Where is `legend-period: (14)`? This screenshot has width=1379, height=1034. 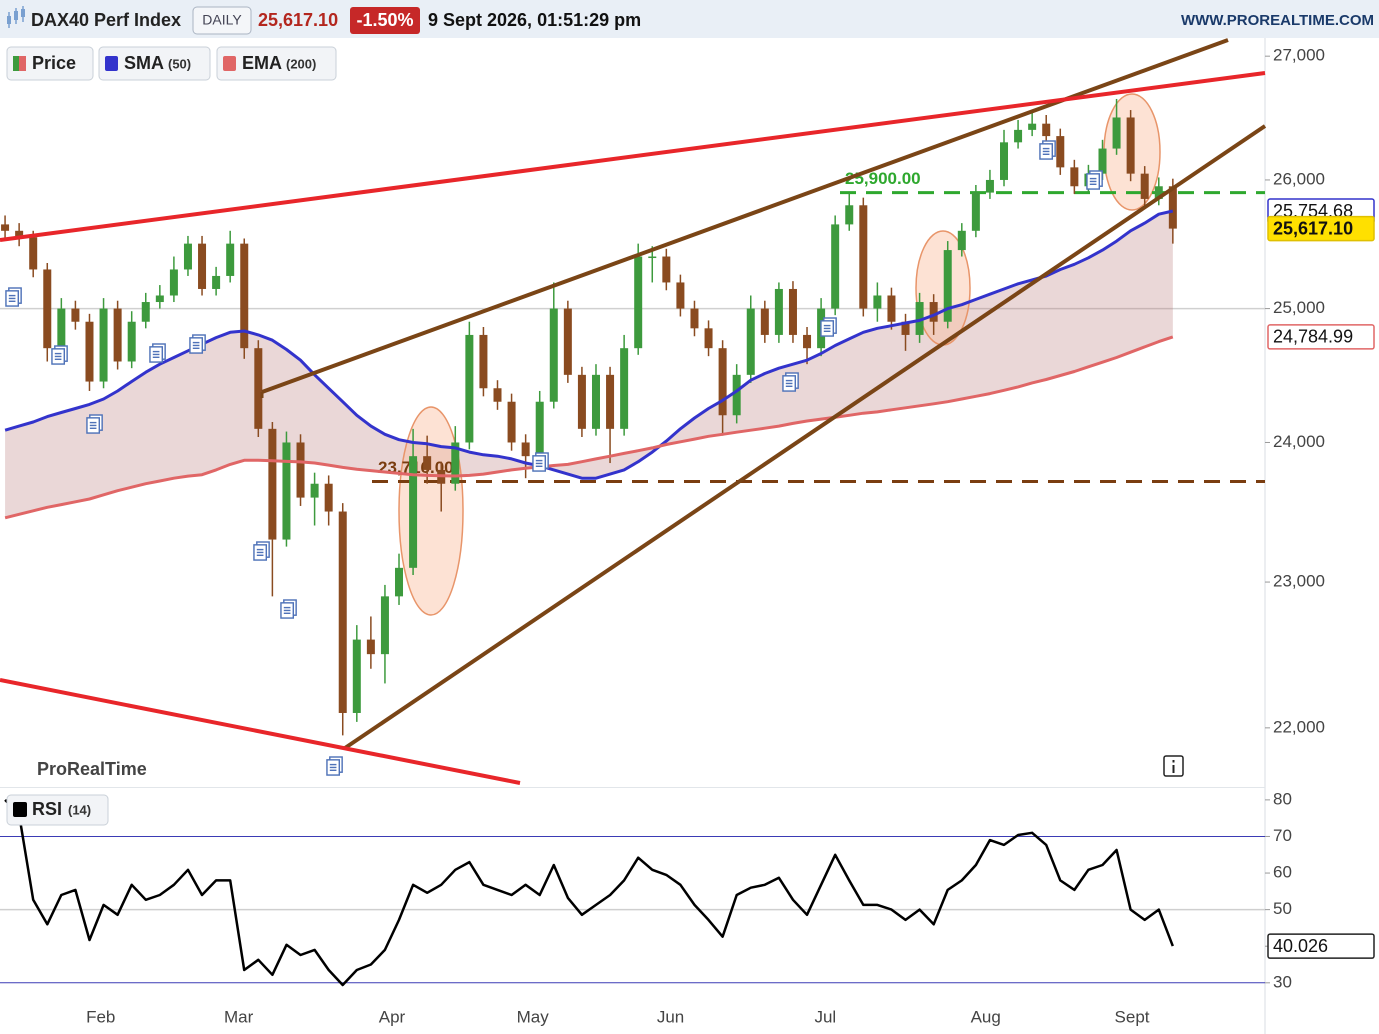 legend-period: (14) is located at coordinates (79, 809).